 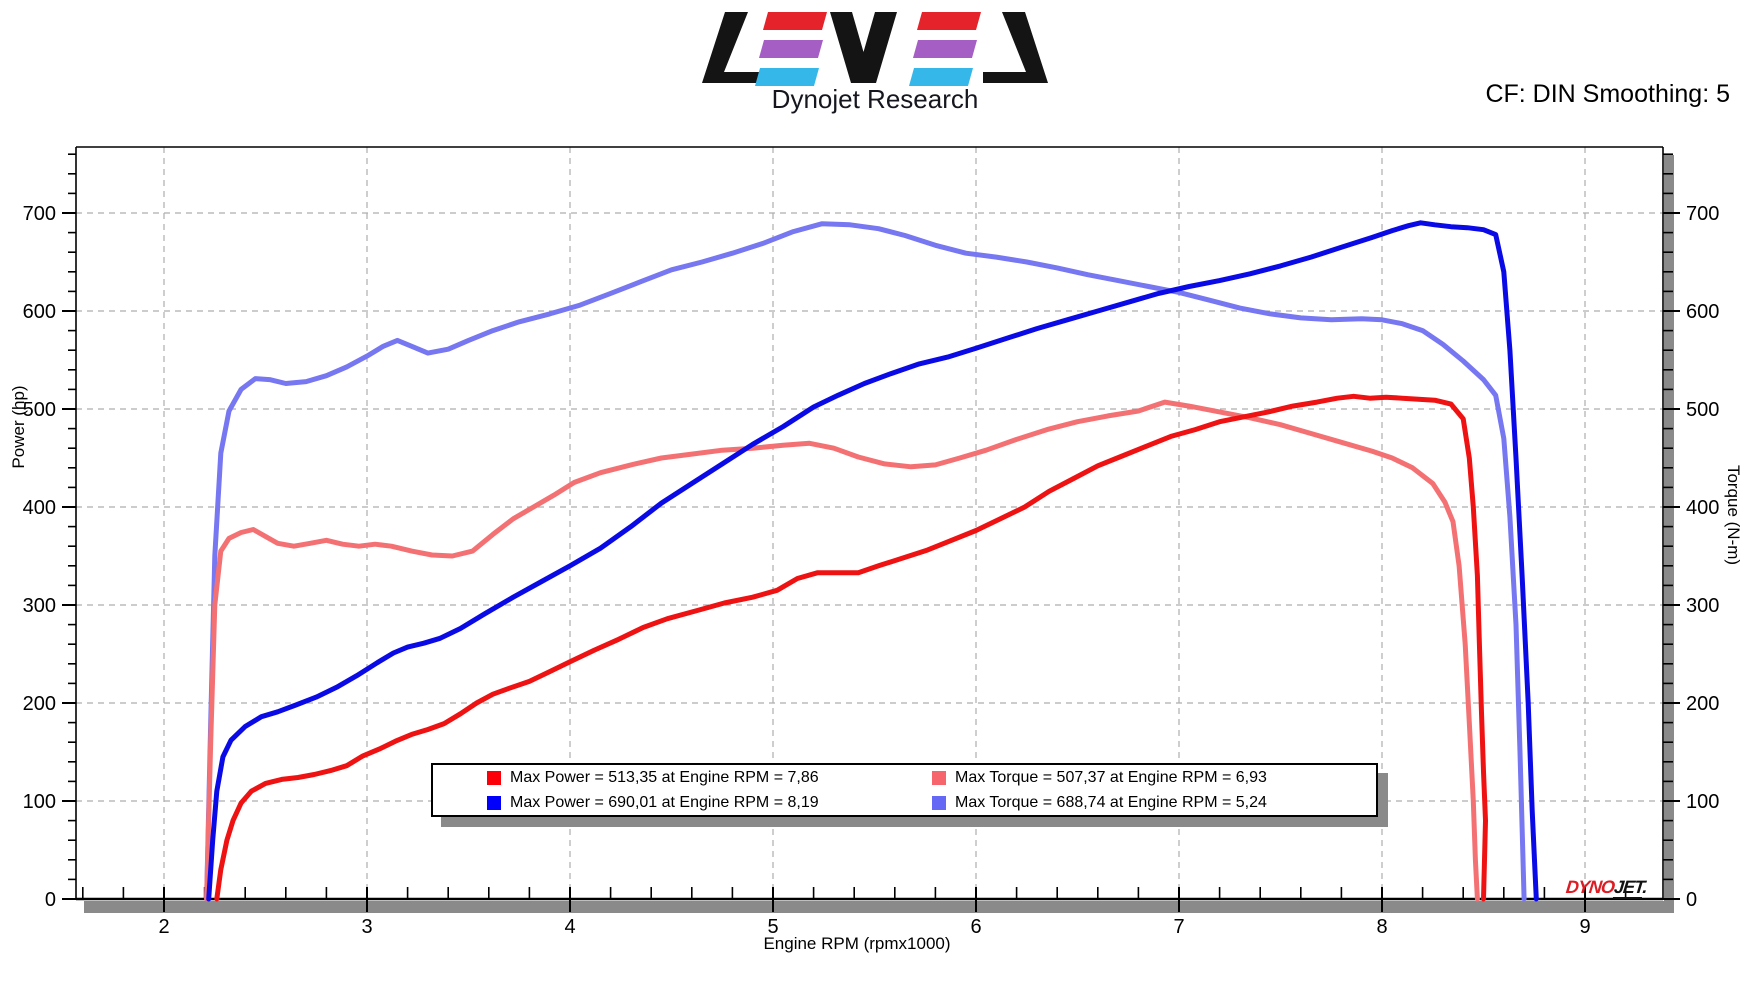 I want to click on legend-label: Max Power = 513,35 at Engine RPM = 7,86, so click(x=664, y=777).